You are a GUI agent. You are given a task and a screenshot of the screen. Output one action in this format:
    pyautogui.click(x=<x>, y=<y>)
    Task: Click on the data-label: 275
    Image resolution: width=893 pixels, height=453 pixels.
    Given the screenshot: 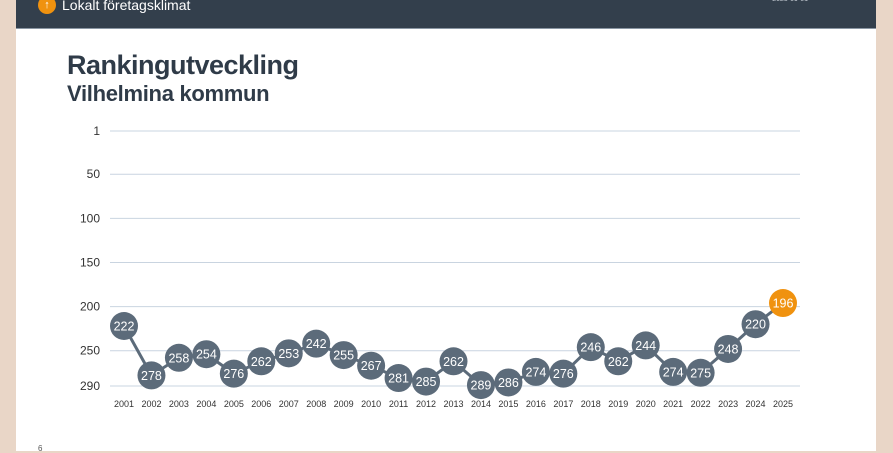 What is the action you would take?
    pyautogui.click(x=700, y=373)
    